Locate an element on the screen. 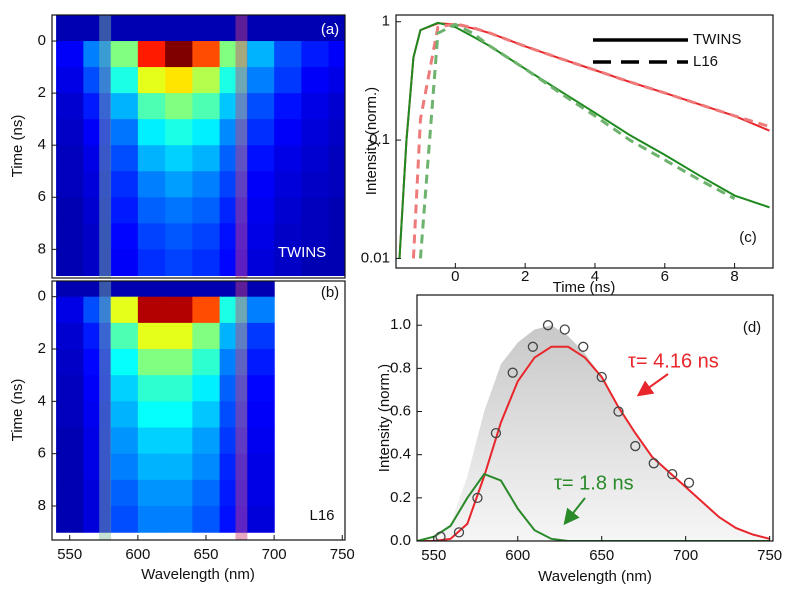  y-tick-label: 0 is located at coordinates (42, 40).